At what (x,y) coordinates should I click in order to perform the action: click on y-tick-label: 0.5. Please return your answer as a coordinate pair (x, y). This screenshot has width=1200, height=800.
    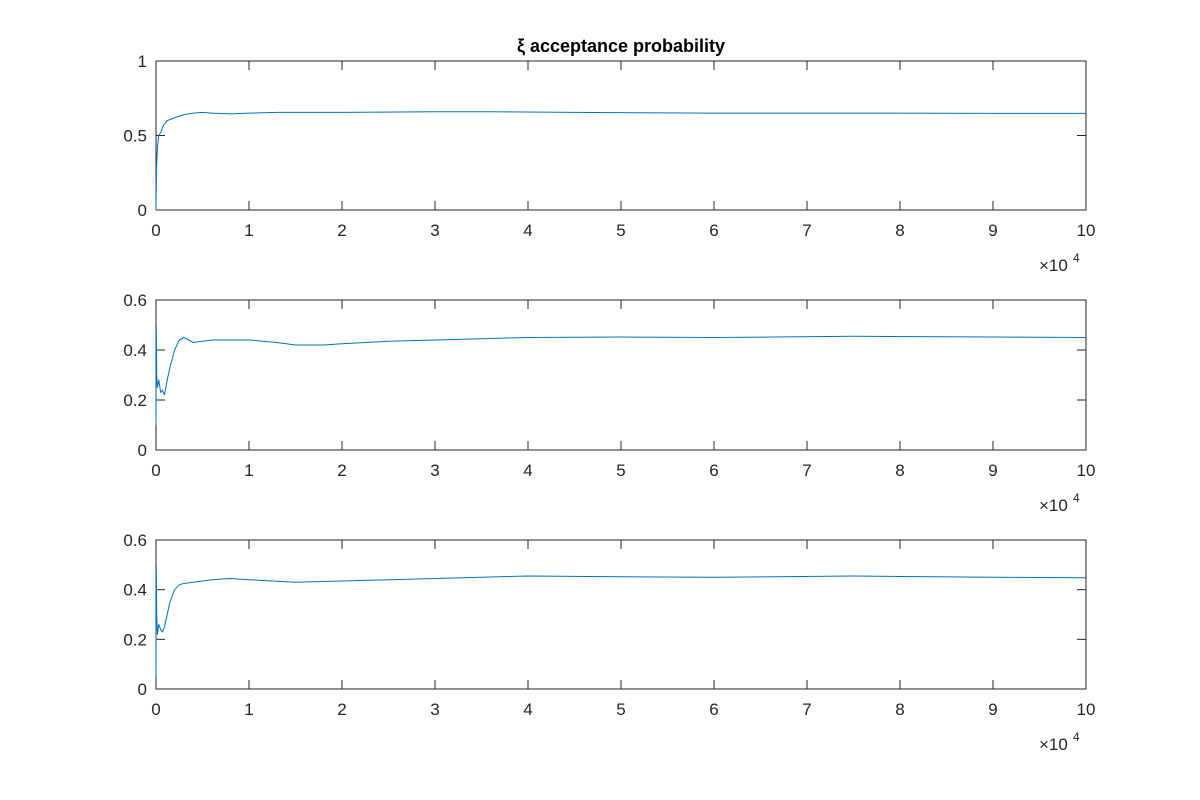
    Looking at the image, I should click on (135, 136).